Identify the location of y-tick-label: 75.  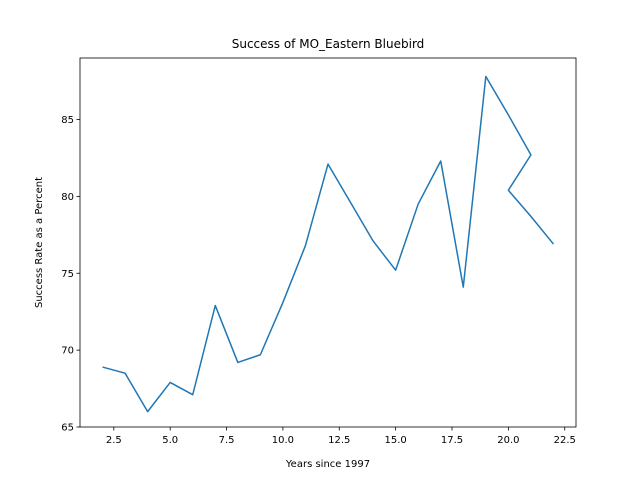
(67, 274).